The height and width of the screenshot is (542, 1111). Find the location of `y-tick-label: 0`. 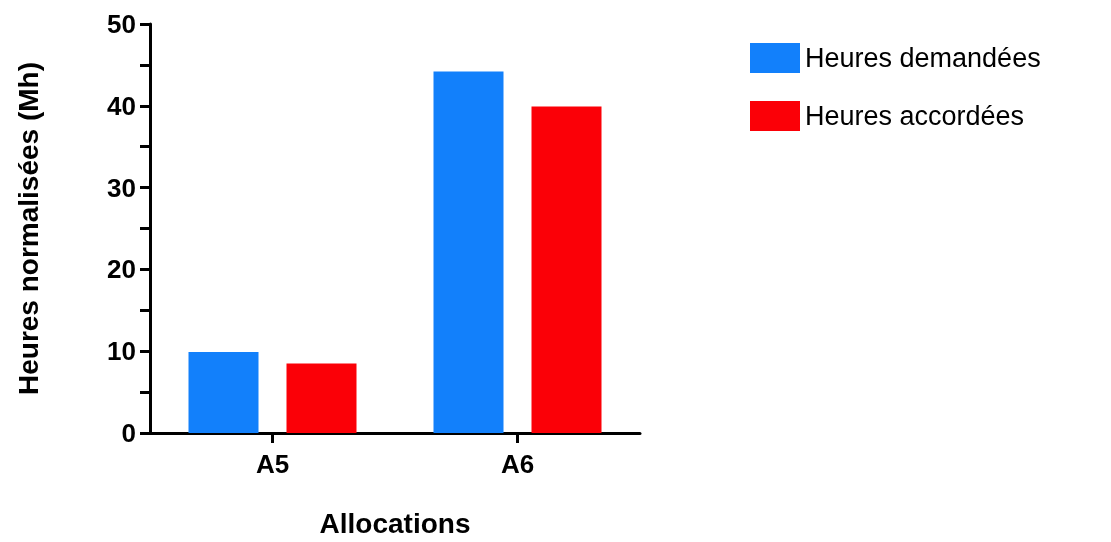

y-tick-label: 0 is located at coordinates (128, 433).